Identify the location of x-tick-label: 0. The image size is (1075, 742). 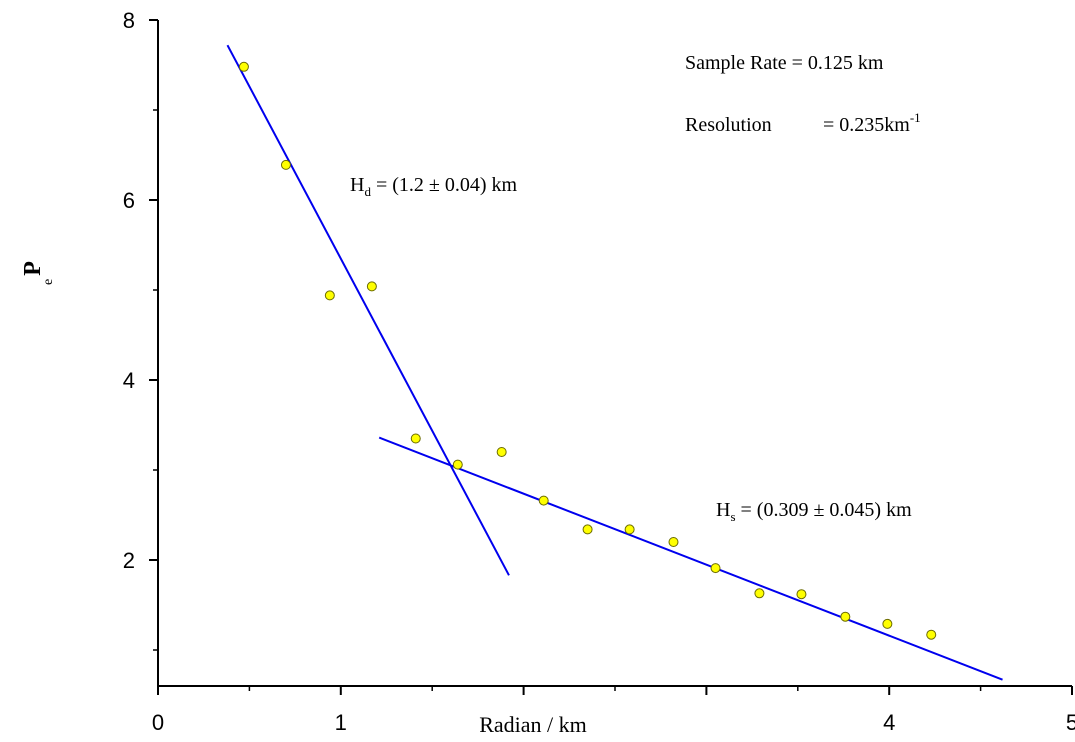
(158, 722).